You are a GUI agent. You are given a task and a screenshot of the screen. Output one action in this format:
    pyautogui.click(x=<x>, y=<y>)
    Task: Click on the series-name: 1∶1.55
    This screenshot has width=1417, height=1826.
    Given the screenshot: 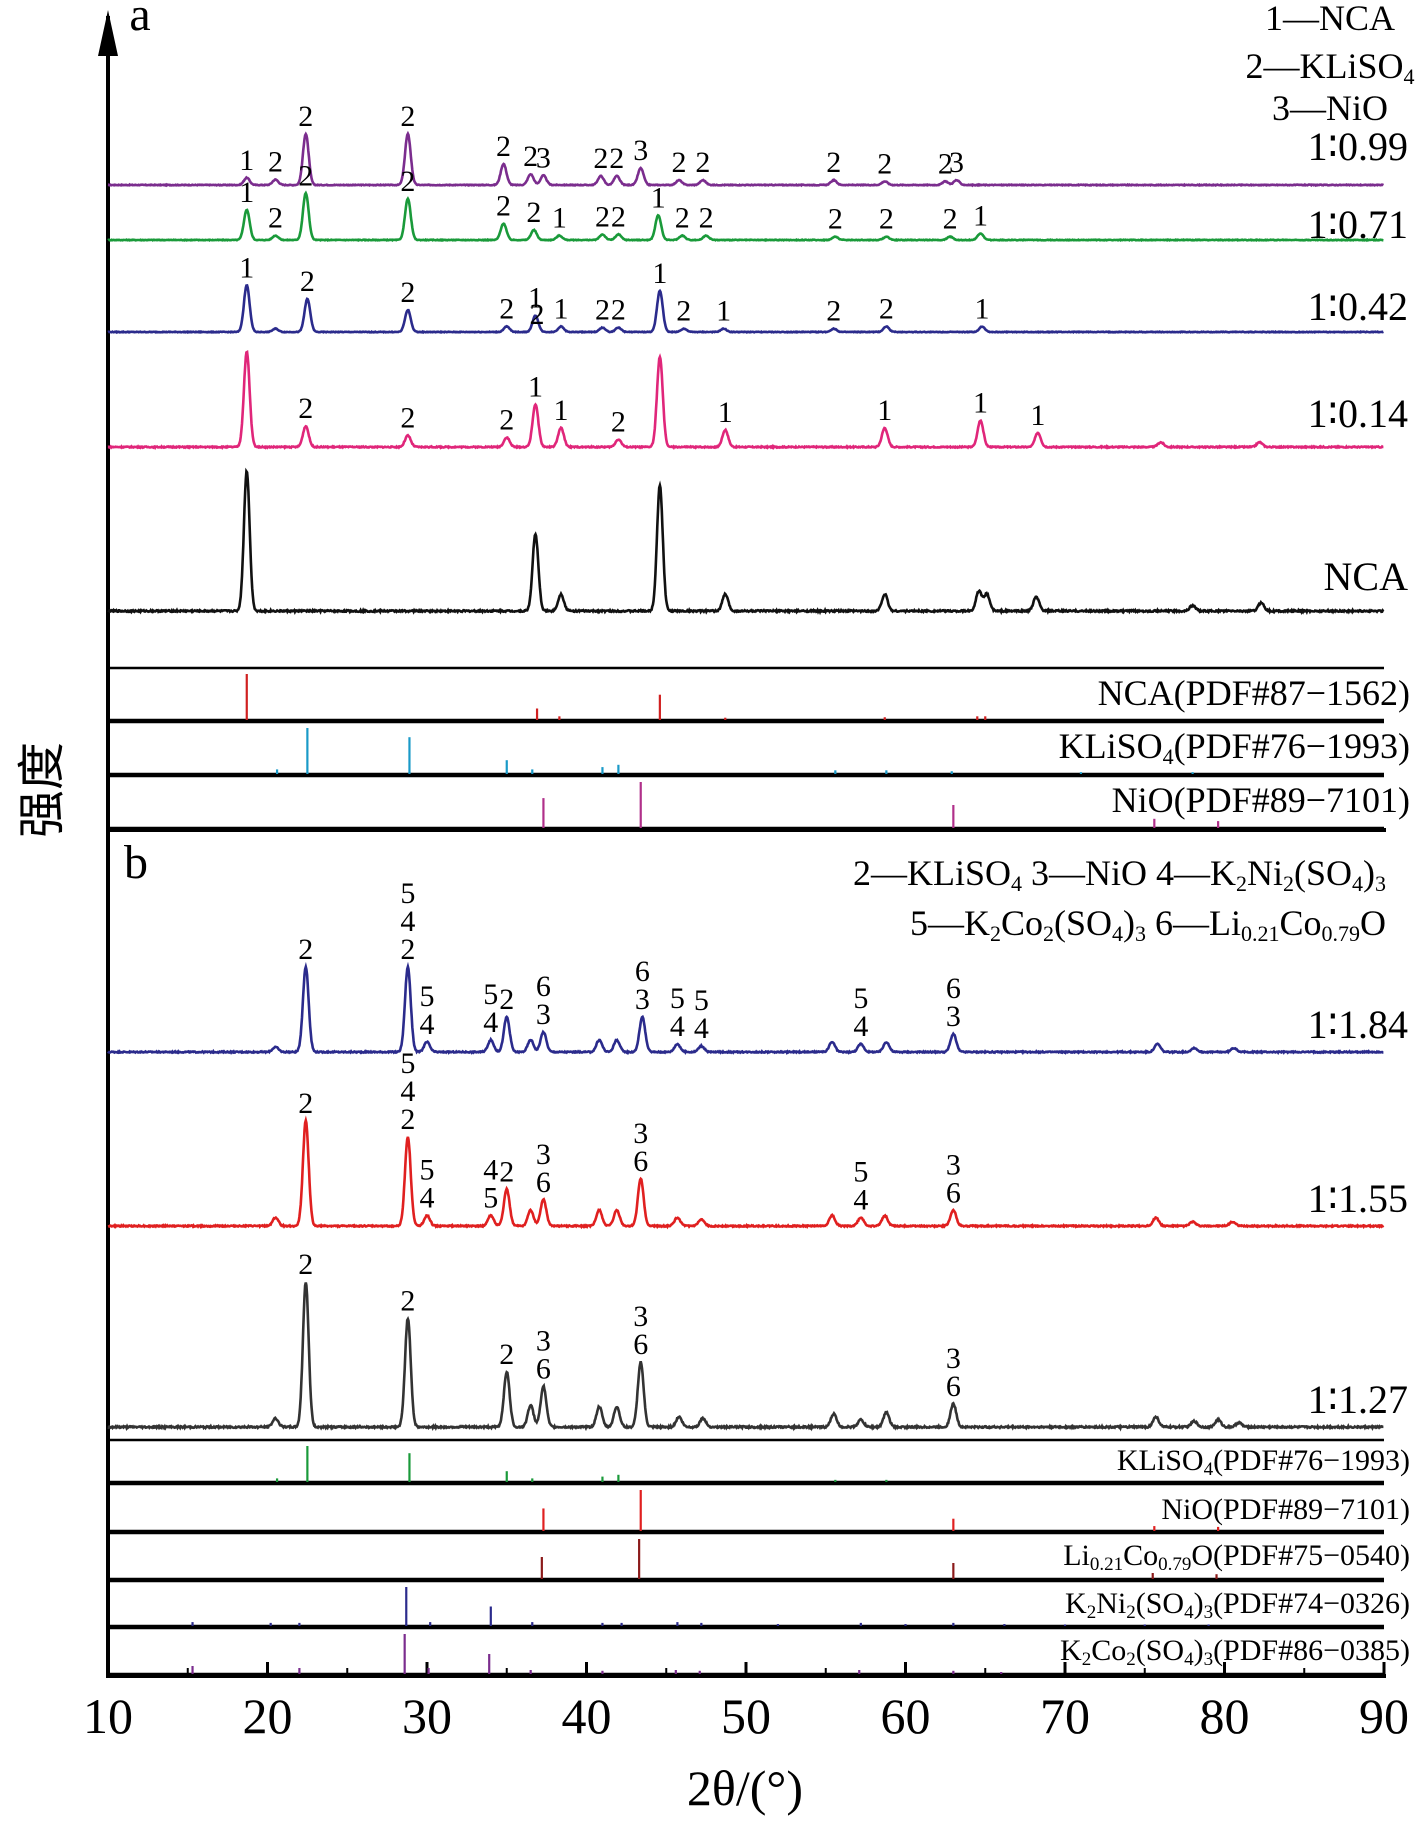 What is the action you would take?
    pyautogui.click(x=1358, y=1198)
    